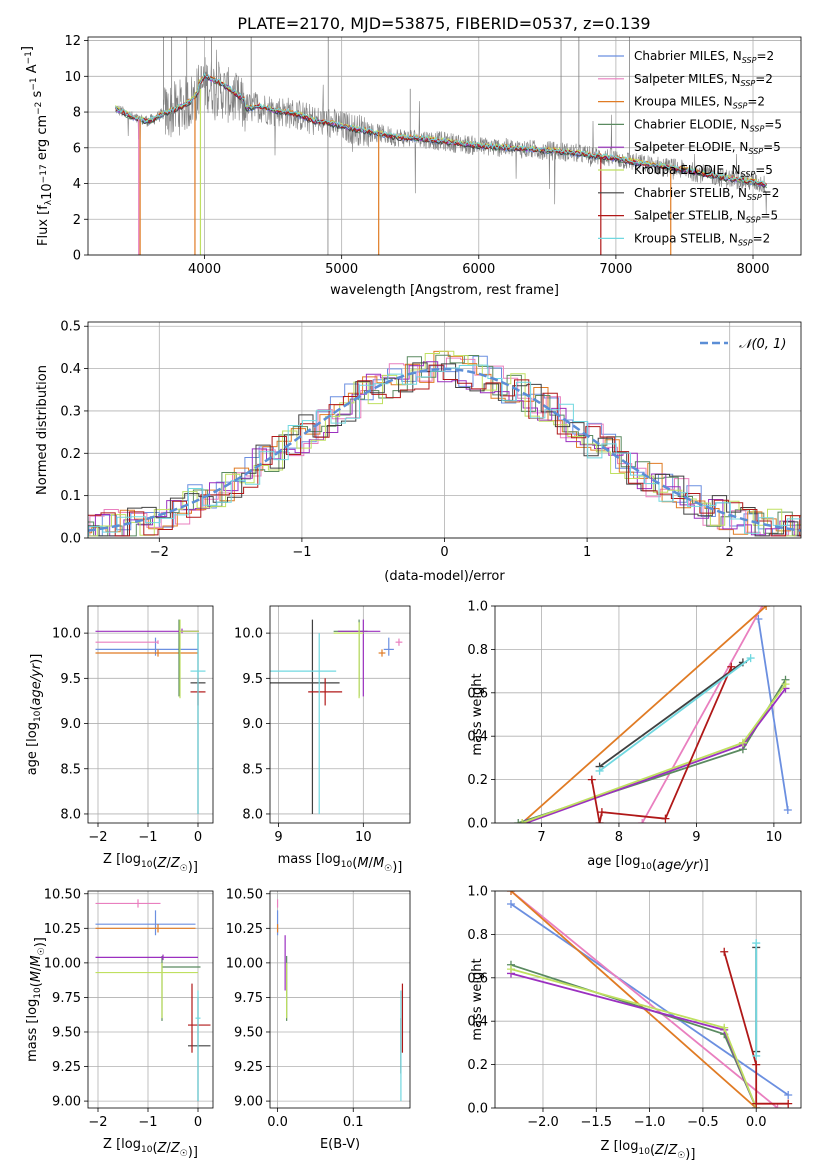  Describe the element at coordinates (699, 103) in the screenshot. I see `legend-label: Kroupa MILES, NSSP=2` at that location.